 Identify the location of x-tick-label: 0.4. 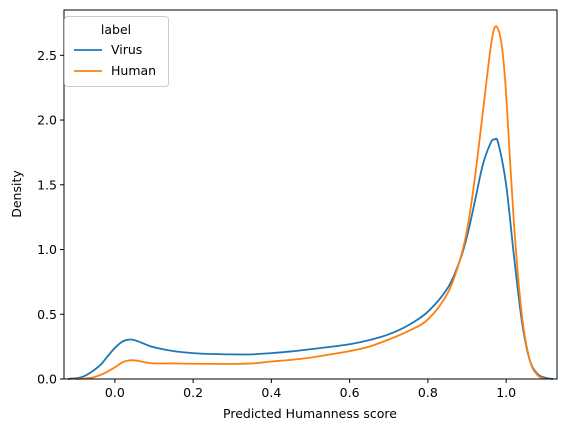
(271, 392).